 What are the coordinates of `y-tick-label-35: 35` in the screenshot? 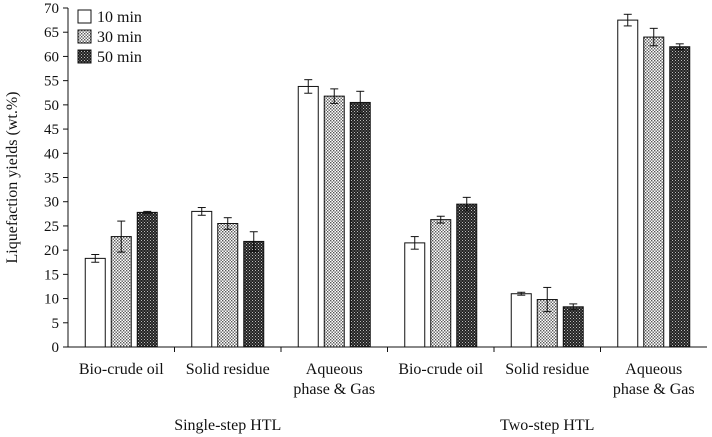 It's located at (51, 179).